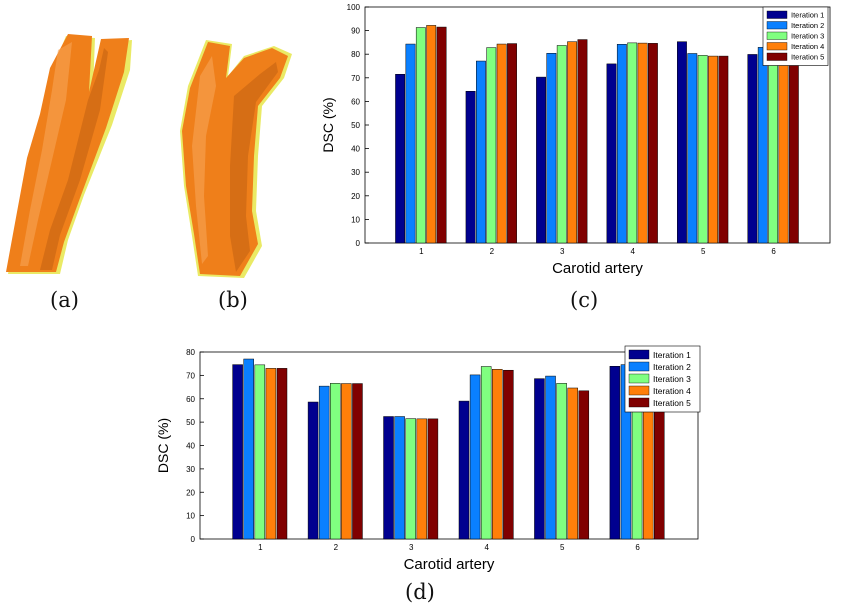 The width and height of the screenshot is (846, 612). I want to click on panel-label-b: (b), so click(233, 300).